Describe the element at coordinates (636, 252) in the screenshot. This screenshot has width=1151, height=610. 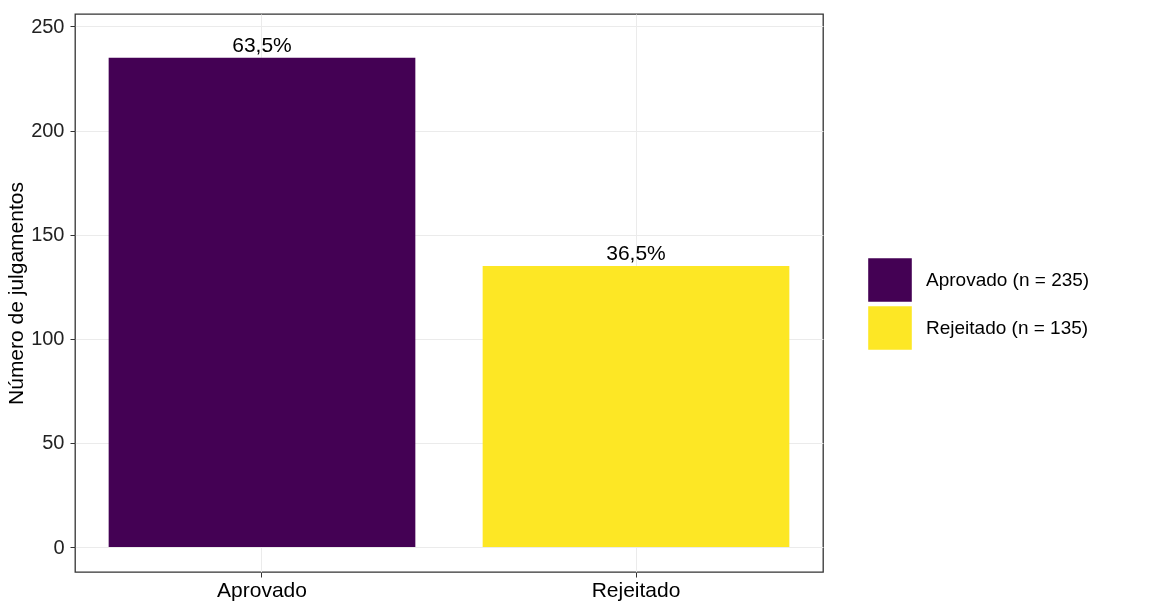
I see `annotation: 36,5%` at that location.